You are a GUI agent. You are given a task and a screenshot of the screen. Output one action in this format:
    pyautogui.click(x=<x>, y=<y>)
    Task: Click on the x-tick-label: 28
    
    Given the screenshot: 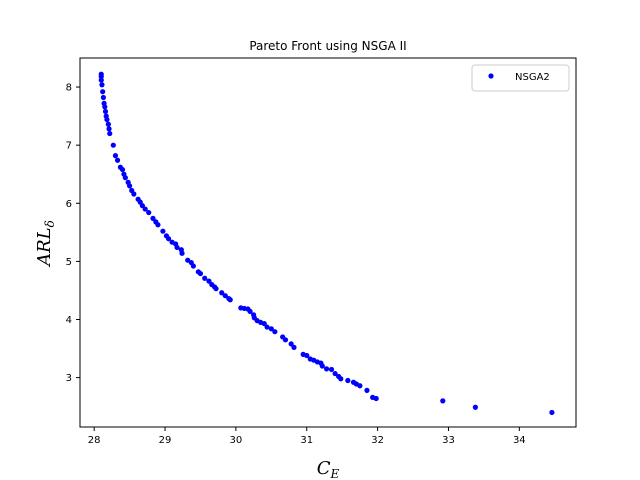 What is the action you would take?
    pyautogui.click(x=94, y=440)
    